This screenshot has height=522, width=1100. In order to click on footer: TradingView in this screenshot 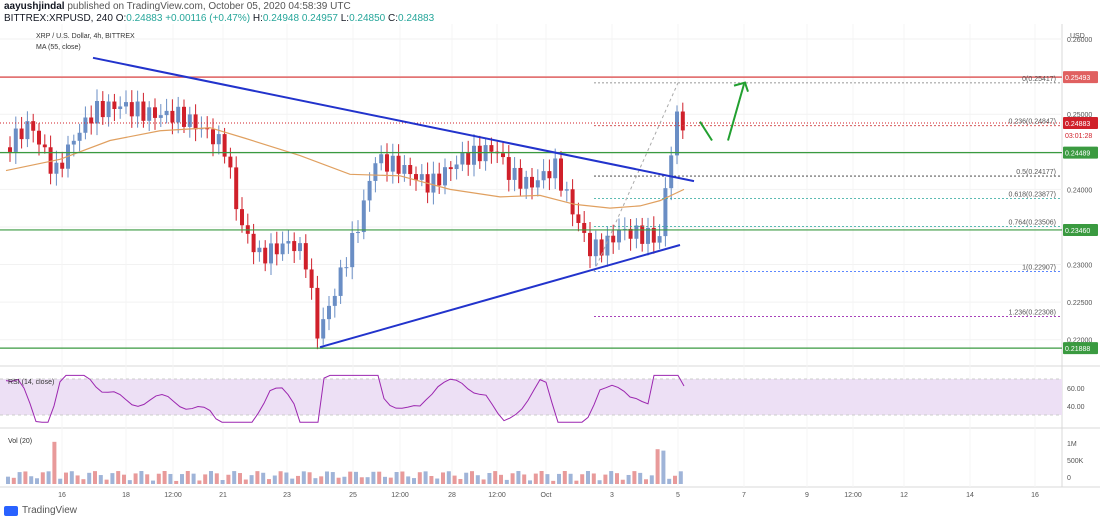, I will do `click(40, 510)`.